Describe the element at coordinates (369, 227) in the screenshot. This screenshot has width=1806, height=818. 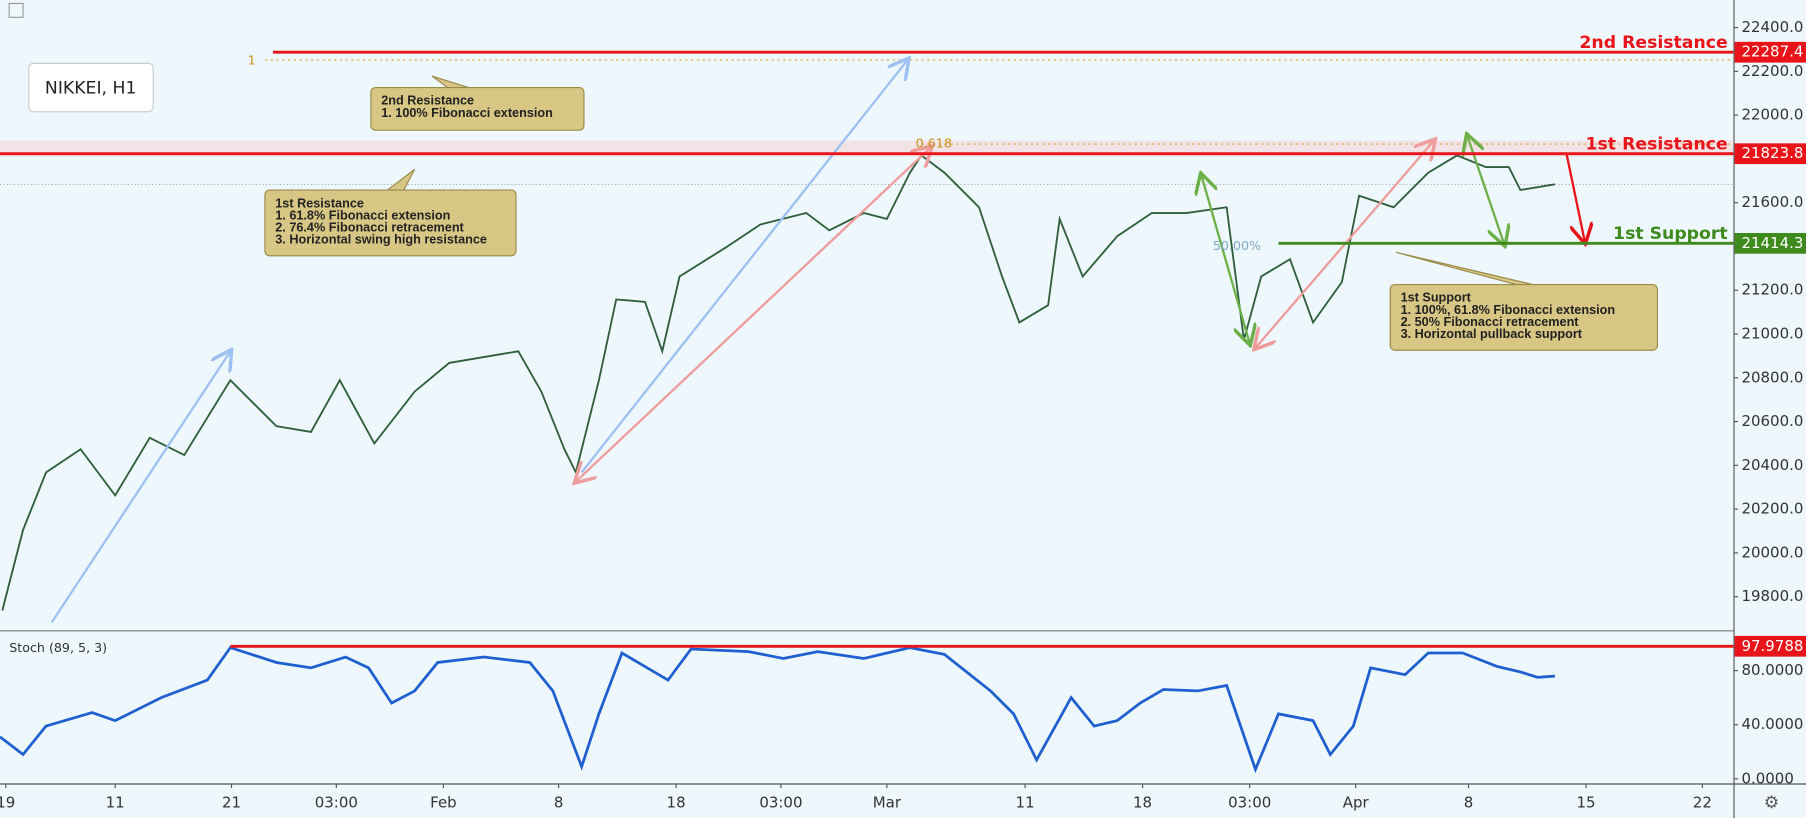
I see `callout-text: 2. 76.4% Fibonacci retracement` at that location.